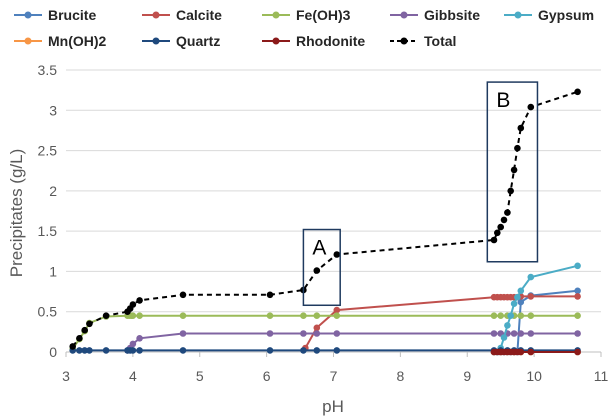  I want to click on y-tick-label: 1, so click(53, 271).